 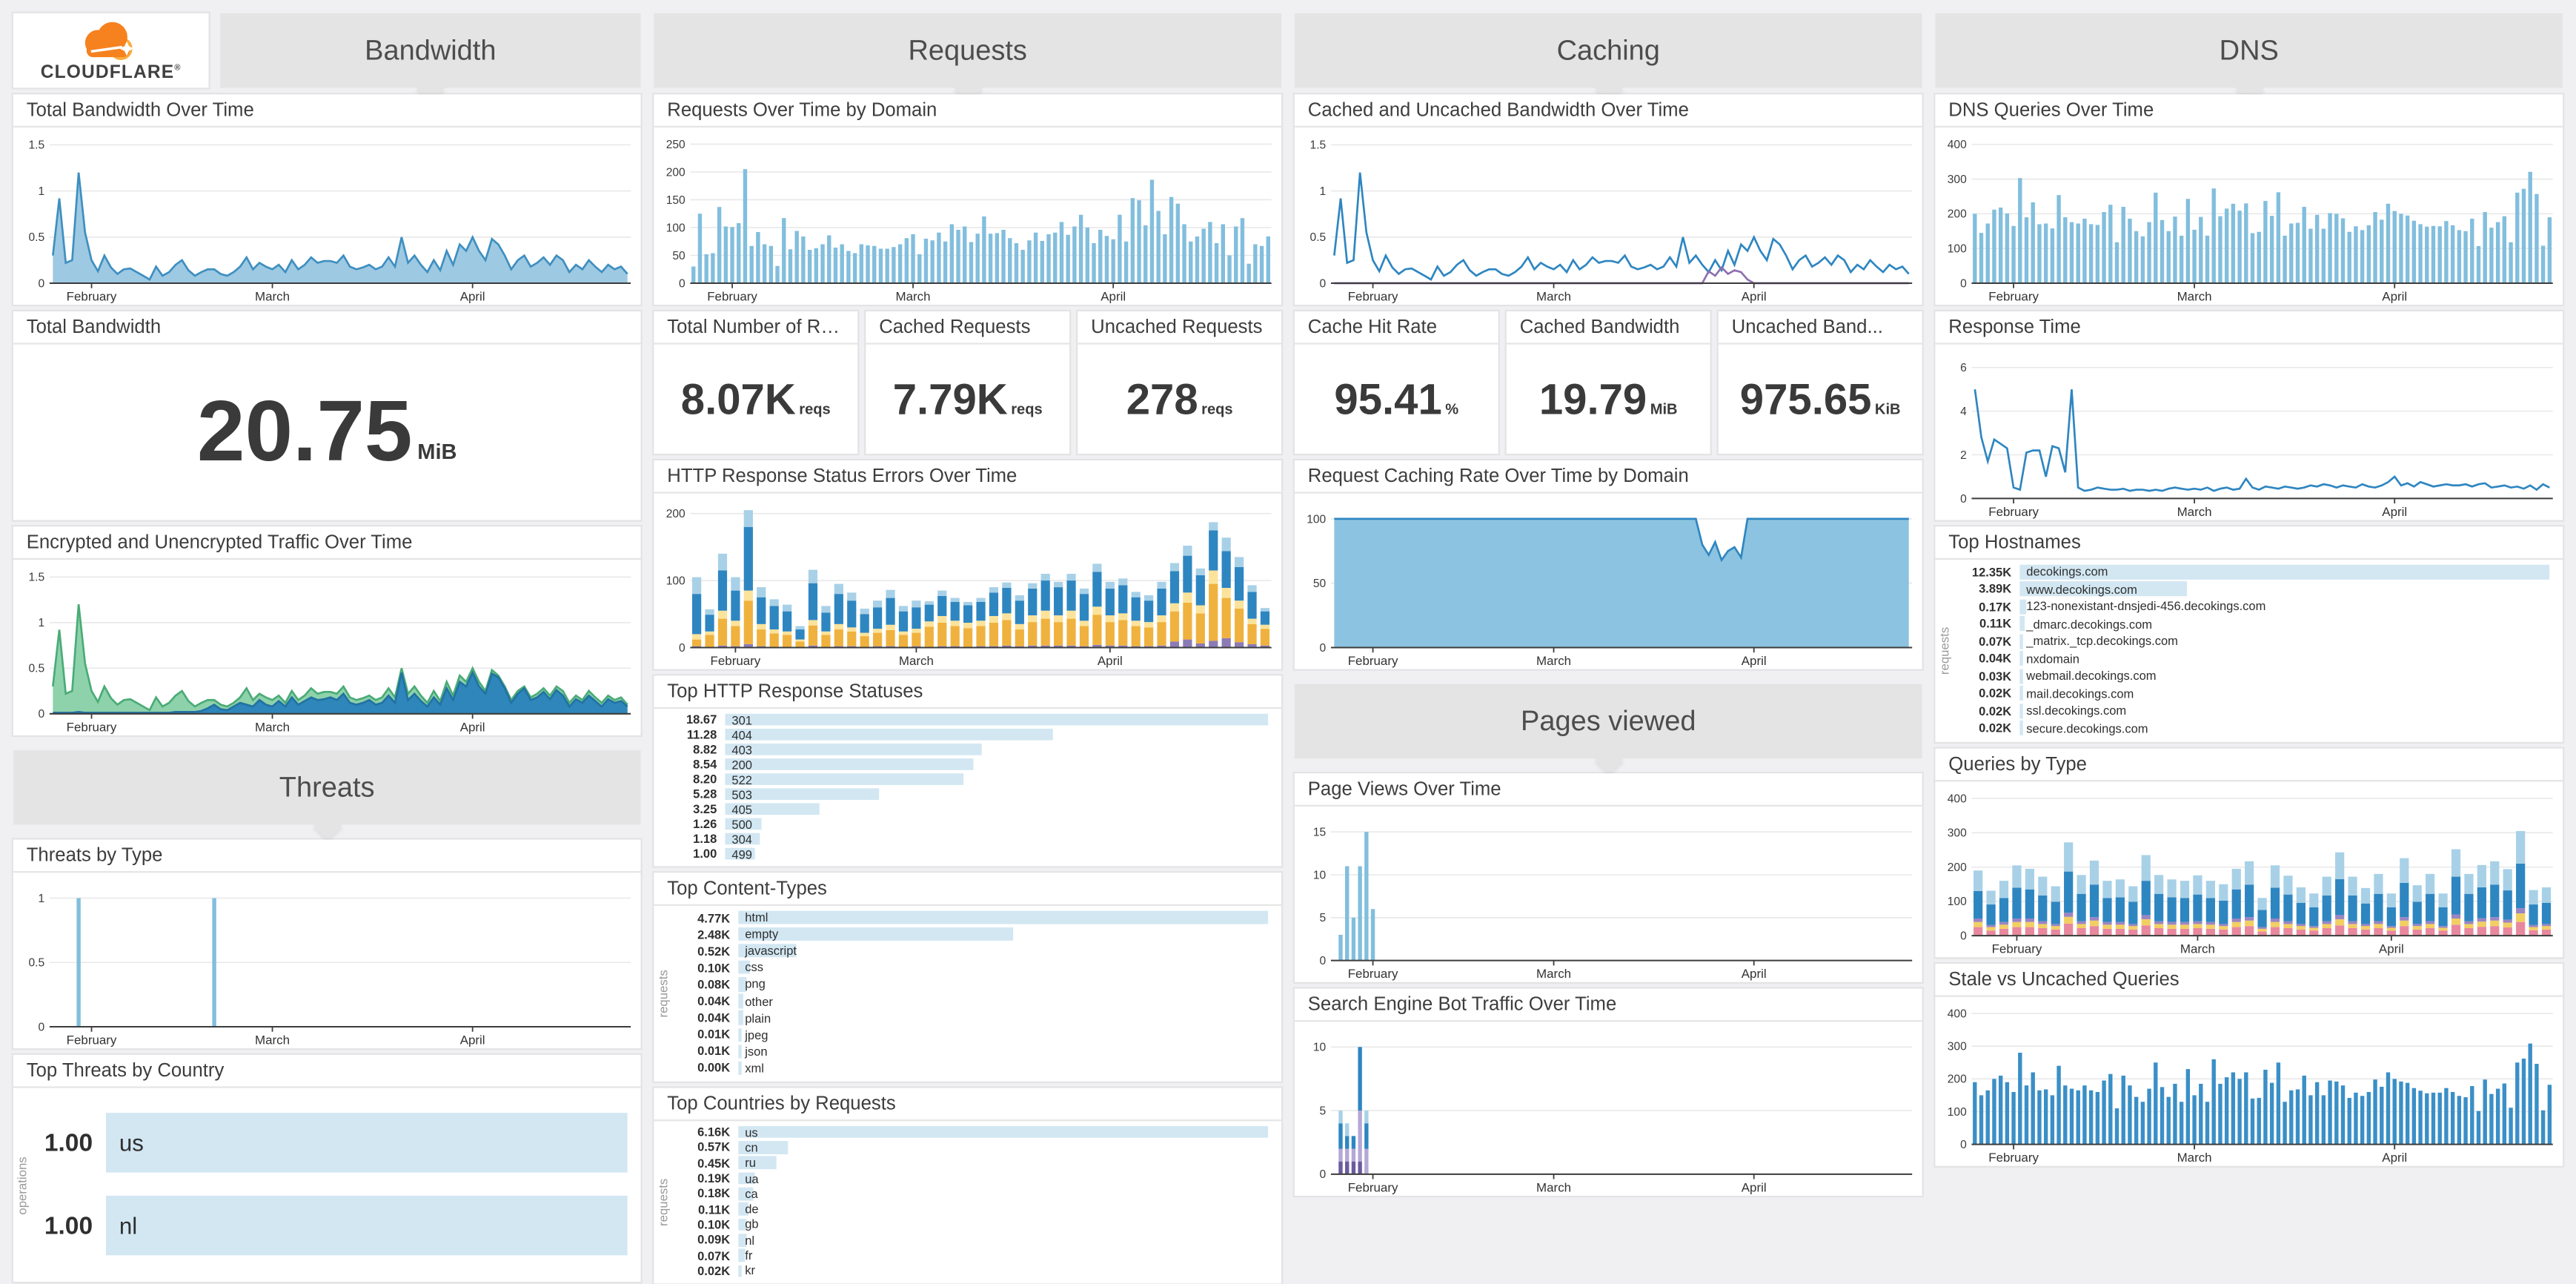 I want to click on encrypted-traffic-chart: 0 0.5 1 1.5 February March April, so click(x=327, y=647).